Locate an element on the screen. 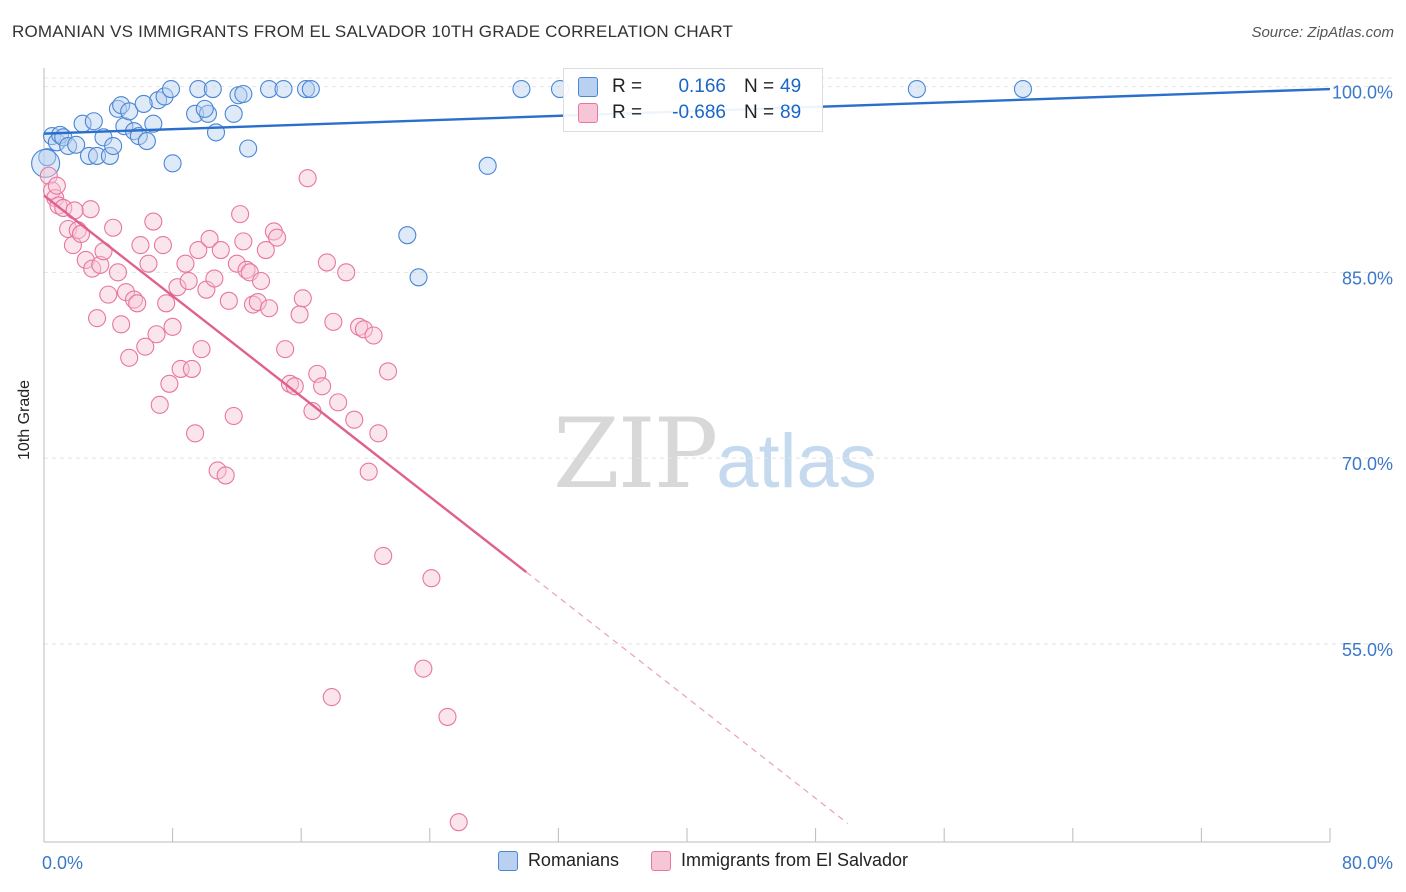 The height and width of the screenshot is (892, 1406). watermark: ZIPatlas is located at coordinates (715, 454).